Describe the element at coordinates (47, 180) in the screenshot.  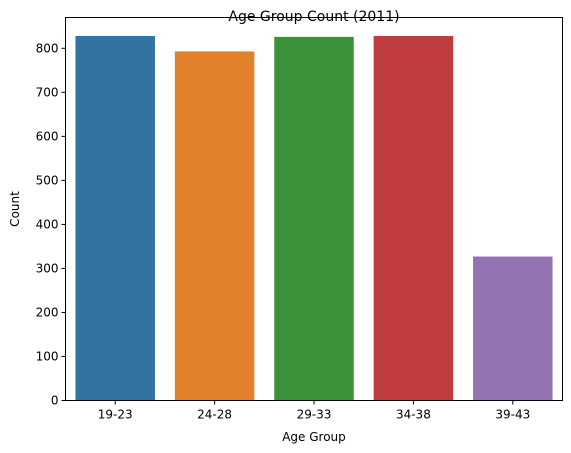
I see `y-tick-label: 500` at that location.